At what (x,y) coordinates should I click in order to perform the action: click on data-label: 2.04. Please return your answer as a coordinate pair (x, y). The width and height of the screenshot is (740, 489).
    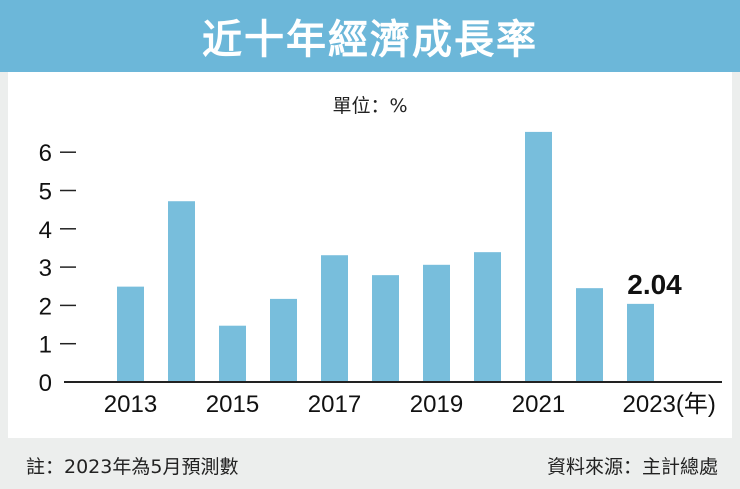
    Looking at the image, I should click on (654, 284).